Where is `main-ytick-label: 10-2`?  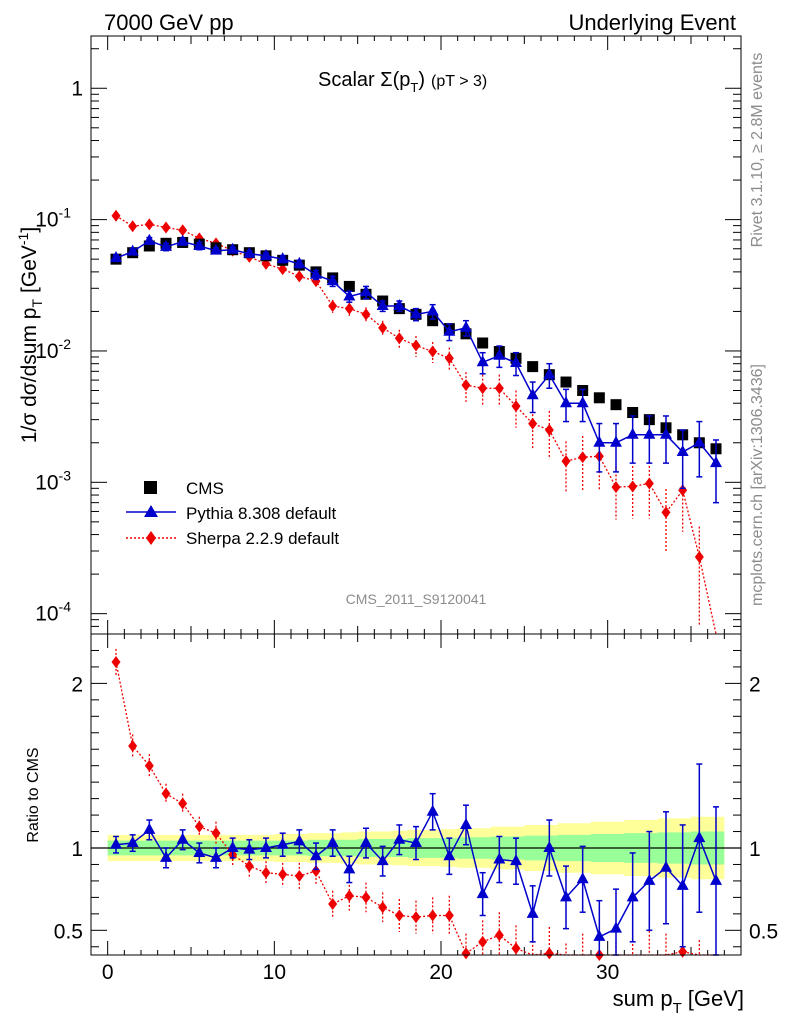 main-ytick-label: 10-2 is located at coordinates (53, 349).